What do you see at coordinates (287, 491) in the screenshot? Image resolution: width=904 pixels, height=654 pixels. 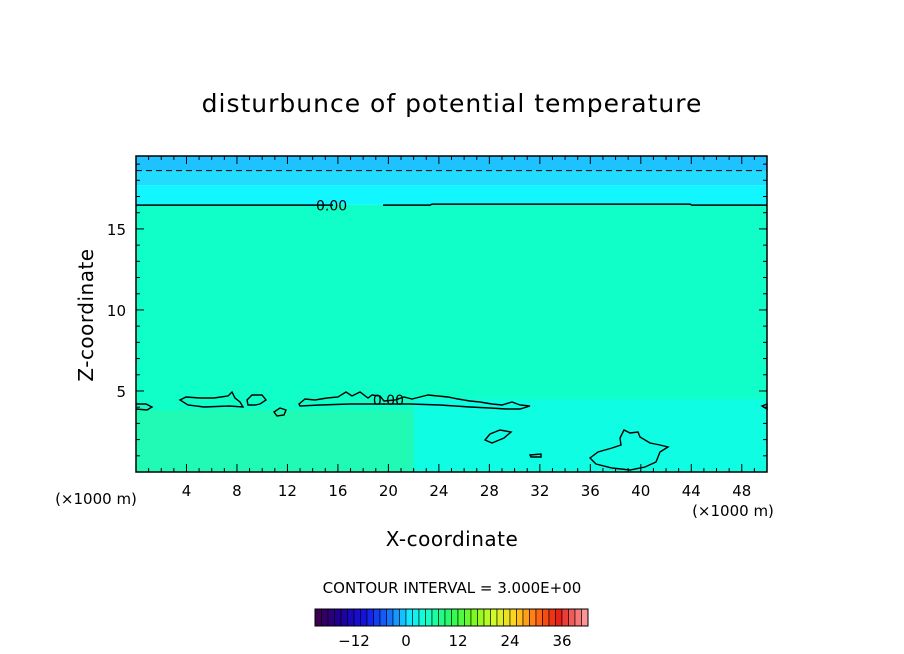 I see `x-tick-label: 12` at bounding box center [287, 491].